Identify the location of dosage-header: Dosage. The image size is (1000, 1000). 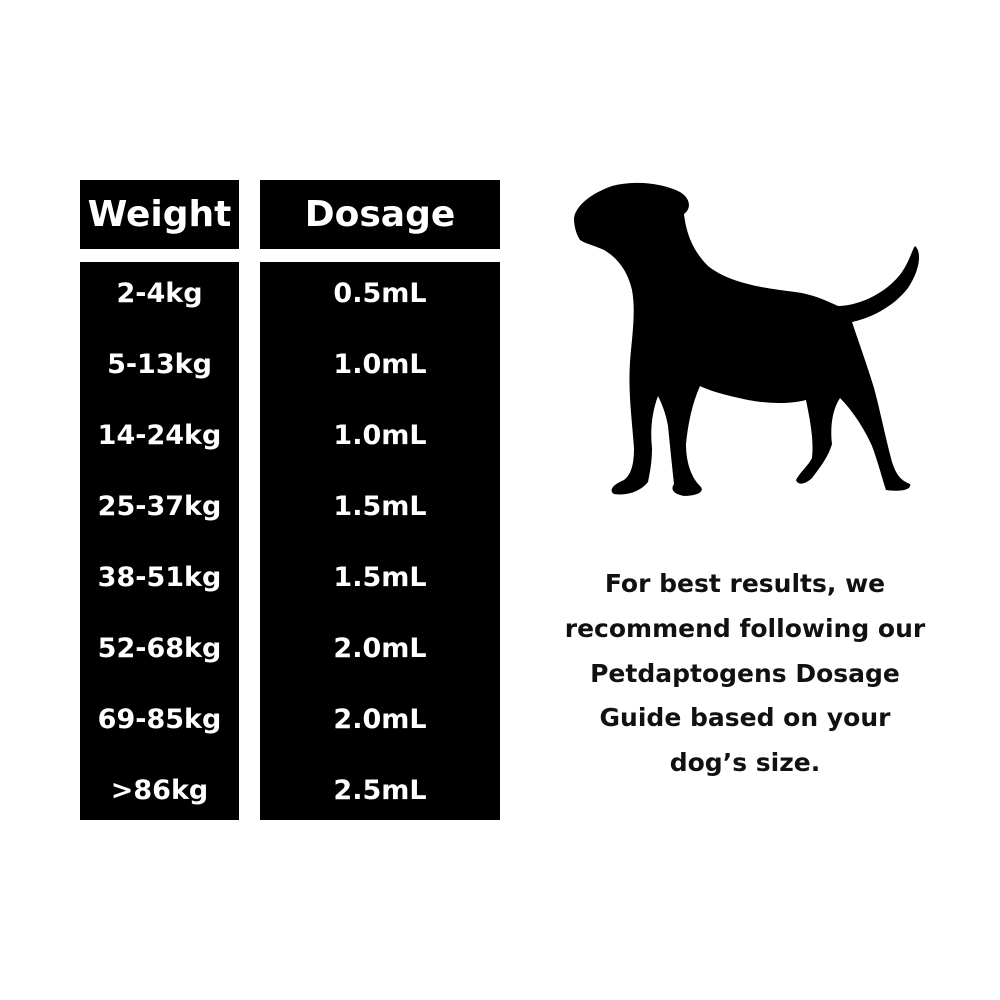
(380, 214).